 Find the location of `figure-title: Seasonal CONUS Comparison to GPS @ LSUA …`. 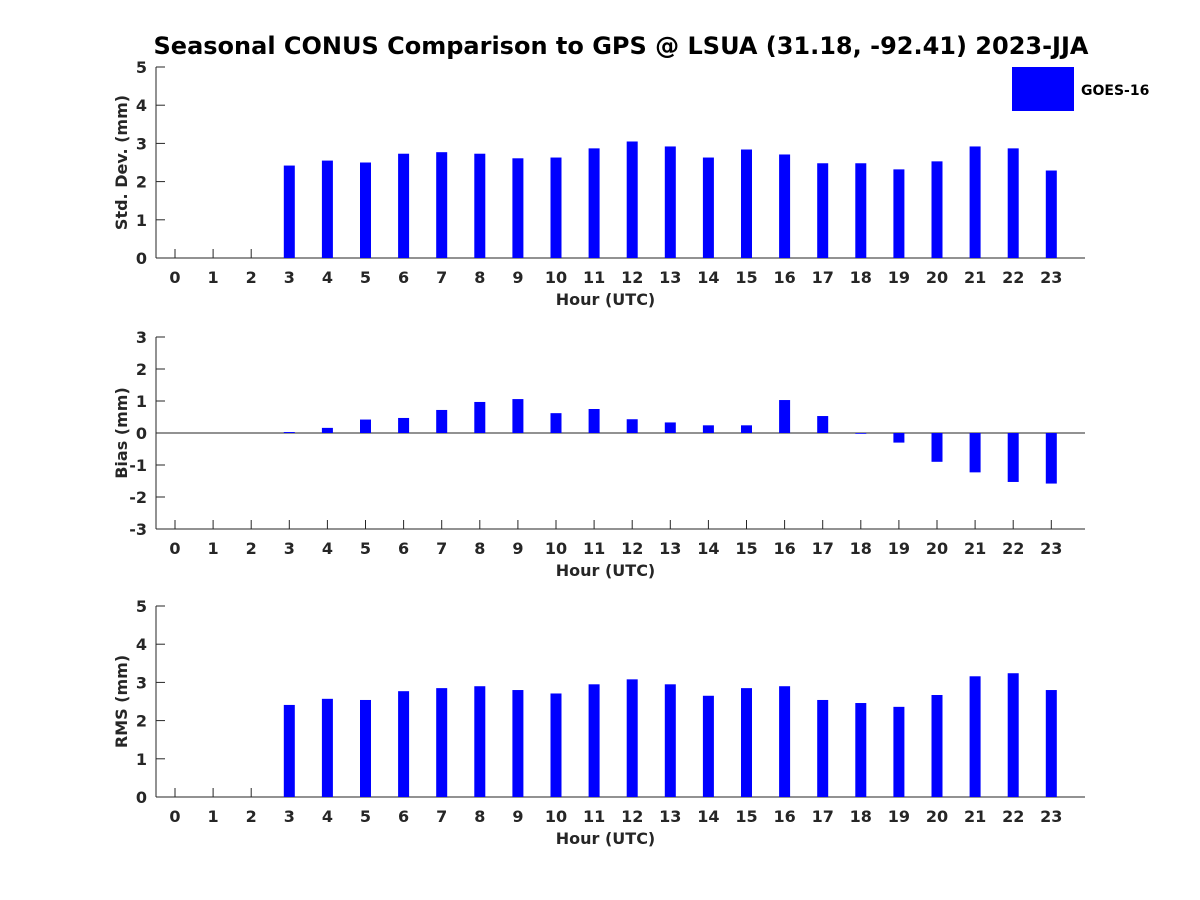

figure-title: Seasonal CONUS Comparison to GPS @ LSUA … is located at coordinates (621, 46).